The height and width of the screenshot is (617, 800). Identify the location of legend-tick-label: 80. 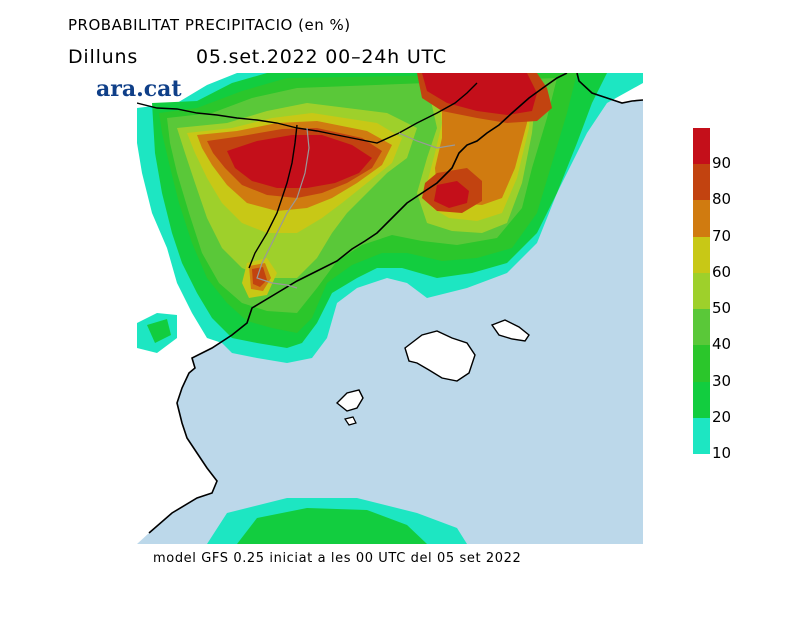
(722, 199).